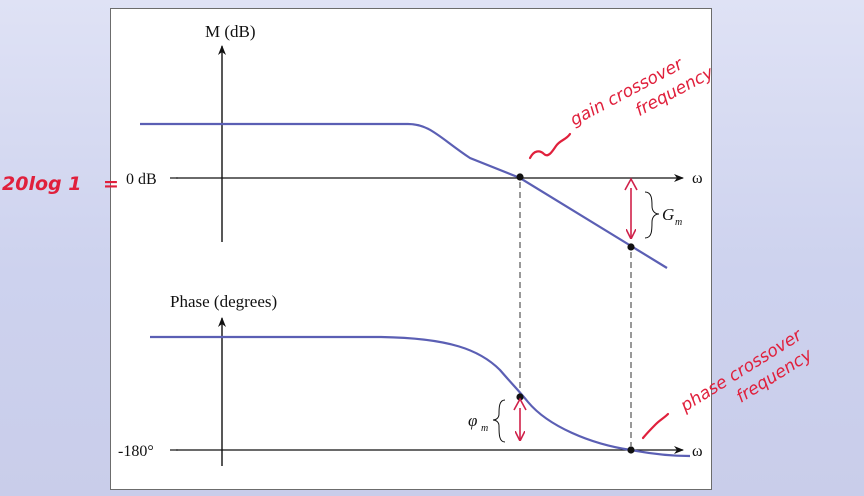  I want to click on handwritten-equals: =, so click(111, 184).